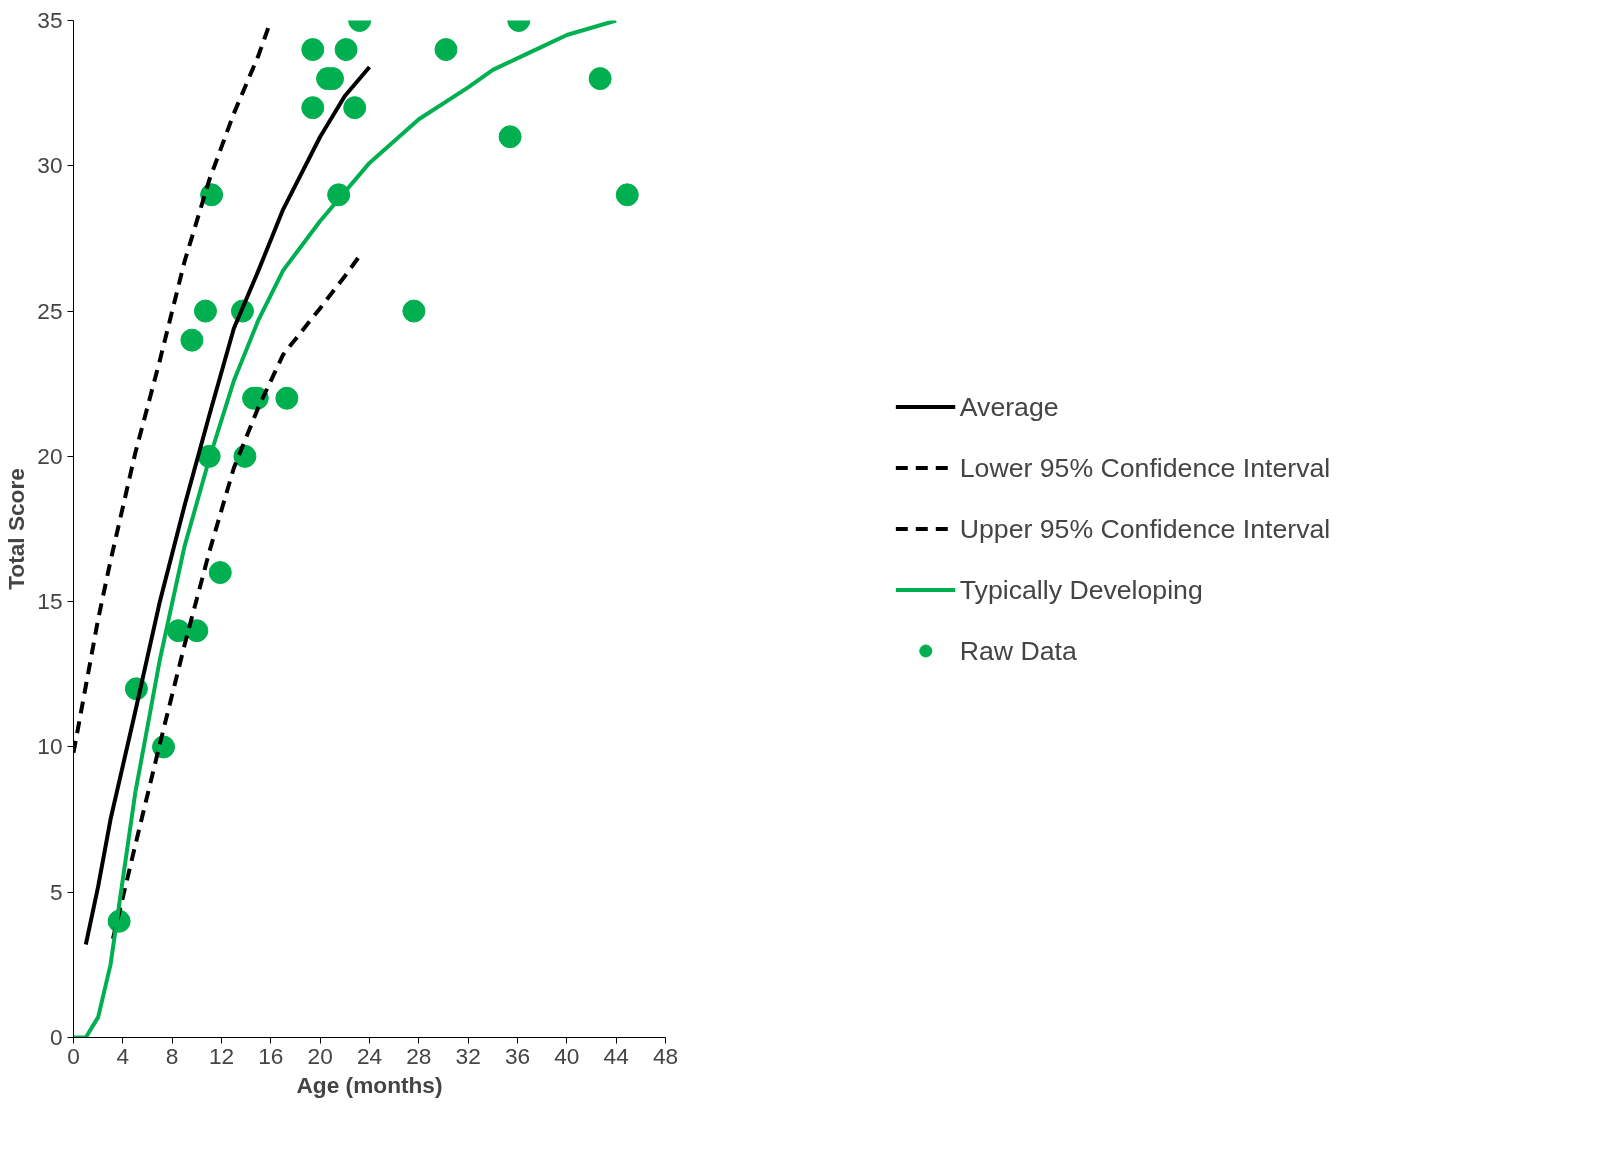  What do you see at coordinates (1145, 528) in the screenshot?
I see `legend-label: Upper 95% Confidence Interval` at bounding box center [1145, 528].